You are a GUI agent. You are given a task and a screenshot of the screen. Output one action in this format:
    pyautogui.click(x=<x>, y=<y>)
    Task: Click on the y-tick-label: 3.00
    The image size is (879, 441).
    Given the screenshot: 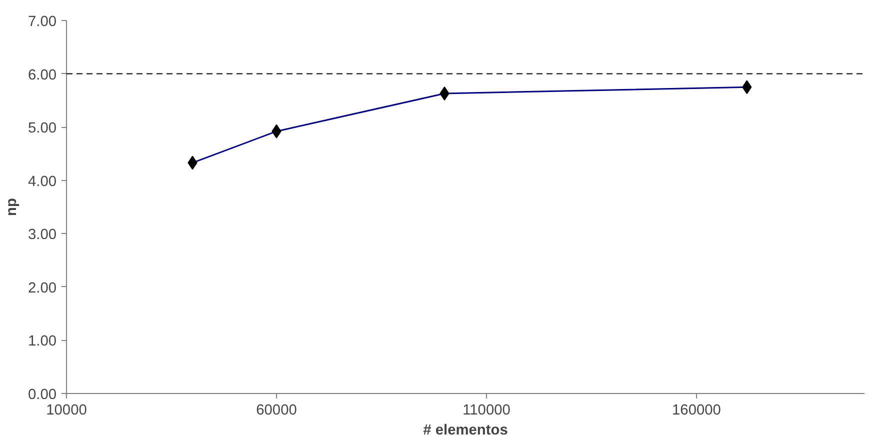 What is the action you would take?
    pyautogui.click(x=42, y=235)
    